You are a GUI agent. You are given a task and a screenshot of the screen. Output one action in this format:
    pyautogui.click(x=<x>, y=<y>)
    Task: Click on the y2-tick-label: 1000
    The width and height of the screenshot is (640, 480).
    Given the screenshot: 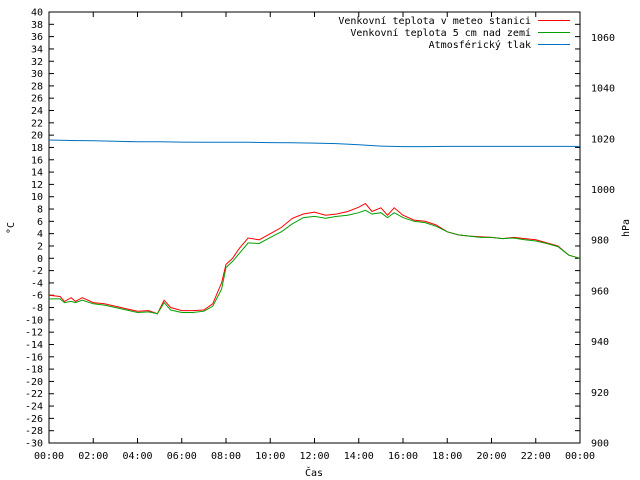 What is the action you would take?
    pyautogui.click(x=603, y=190)
    